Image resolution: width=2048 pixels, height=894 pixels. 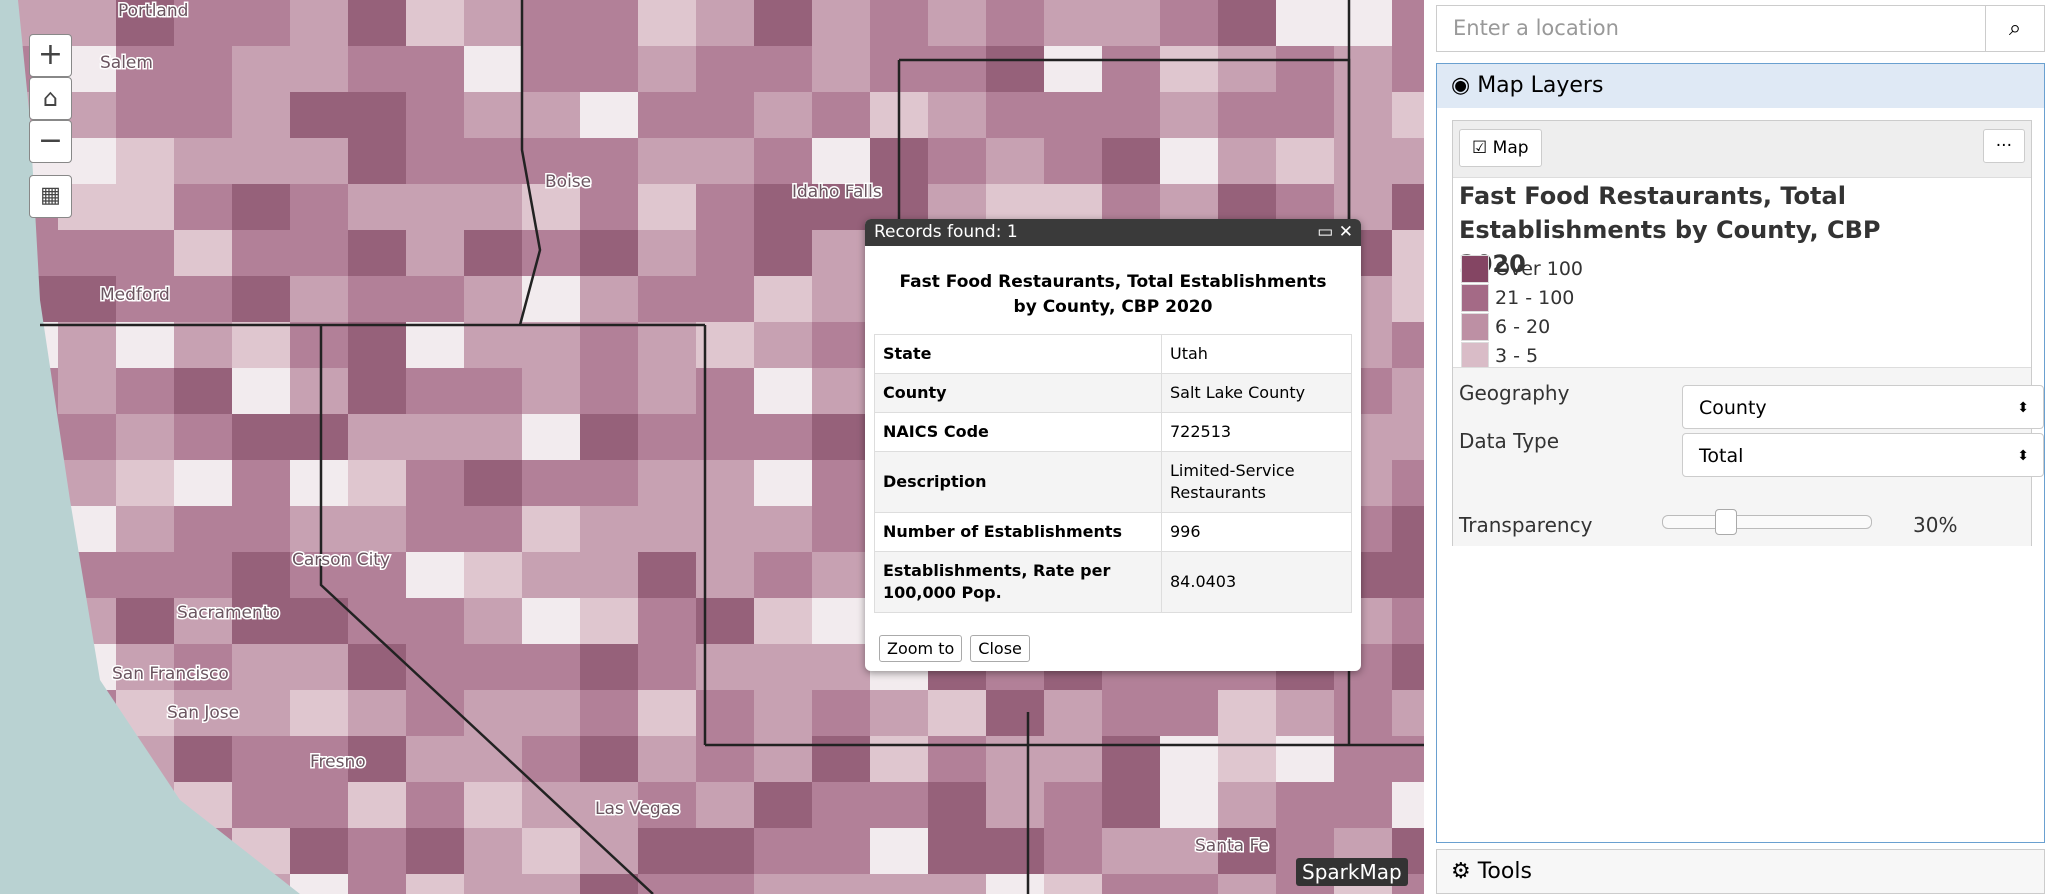 I want to click on zoom-out: −, so click(x=50, y=141).